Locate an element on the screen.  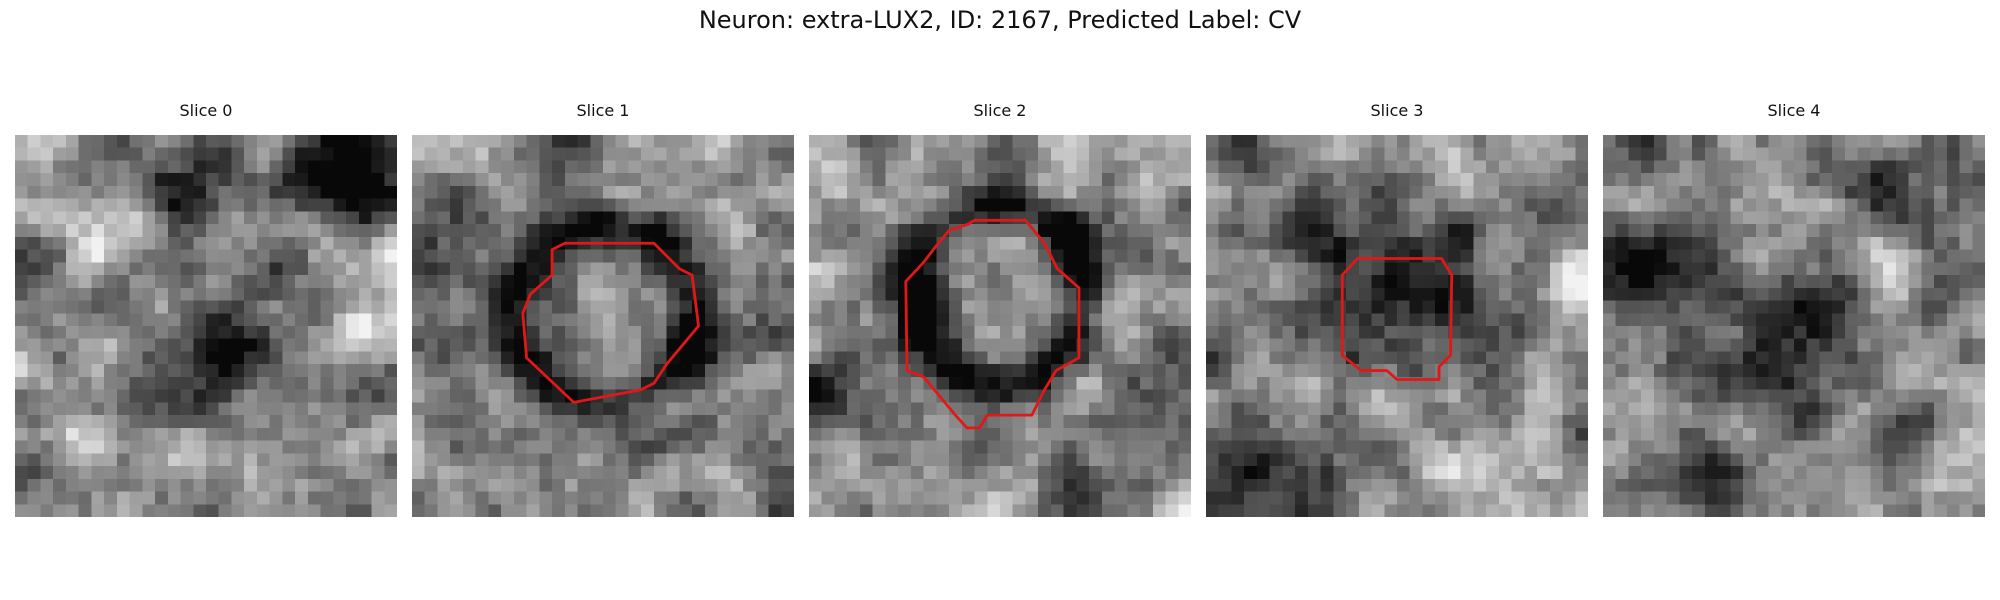
slice-panel-2: Slice 2 is located at coordinates (1000, 308).